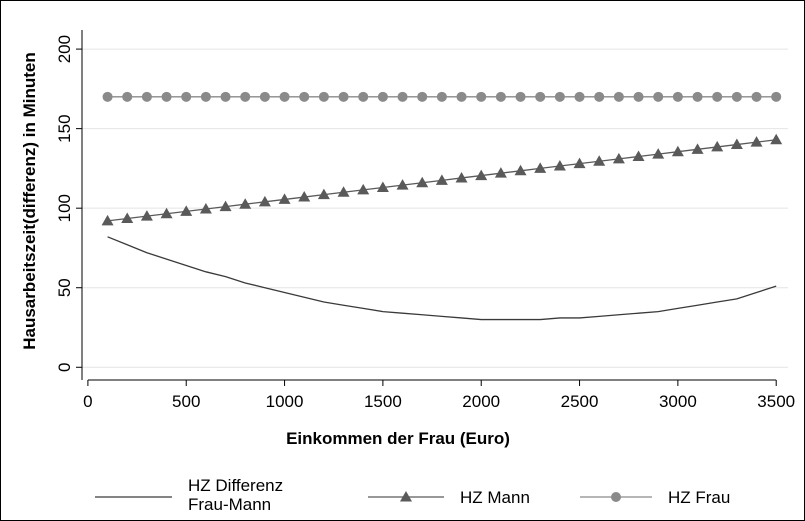 Image resolution: width=805 pixels, height=521 pixels. I want to click on x-axis-title: Einkommen der Frau (Euro), so click(398, 438).